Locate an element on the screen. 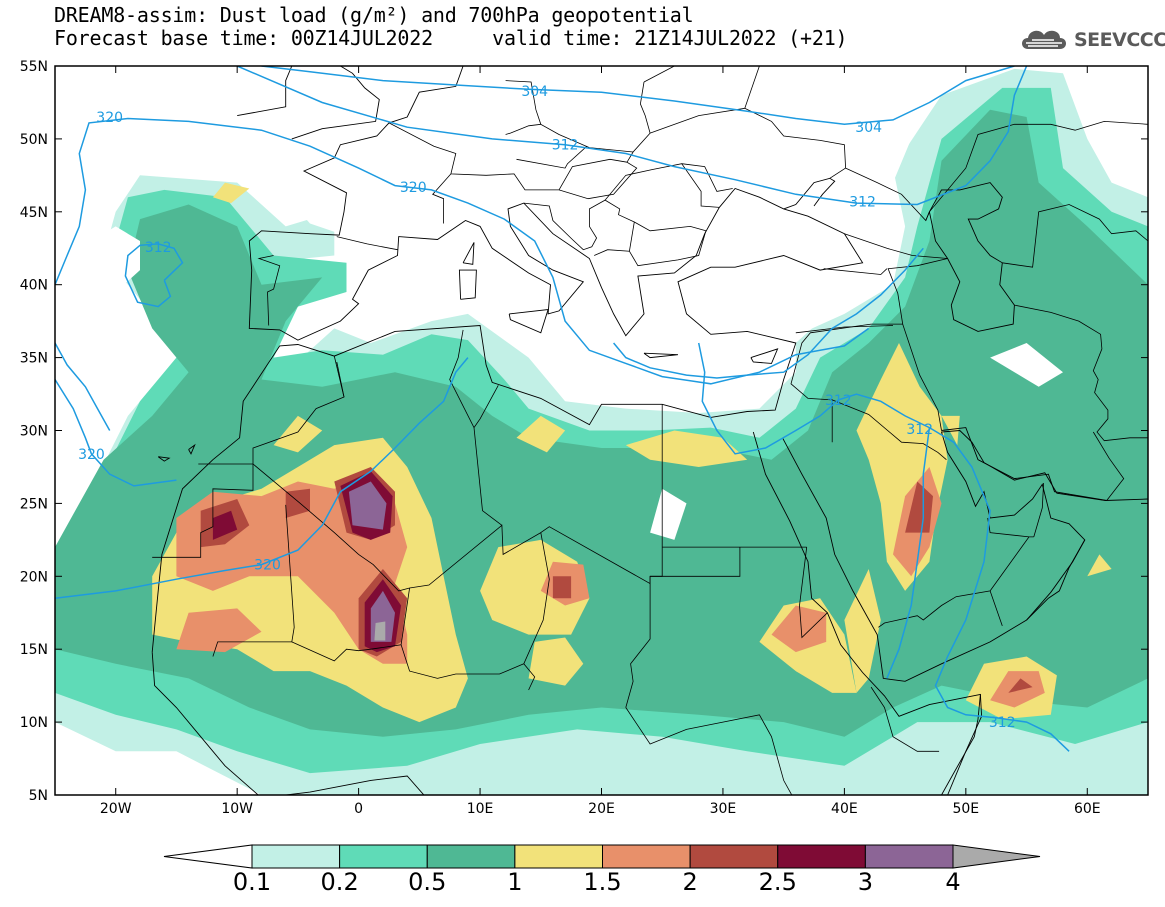 Image resolution: width=1165 pixels, height=907 pixels. lat-tick-label: 25N is located at coordinates (34, 504).